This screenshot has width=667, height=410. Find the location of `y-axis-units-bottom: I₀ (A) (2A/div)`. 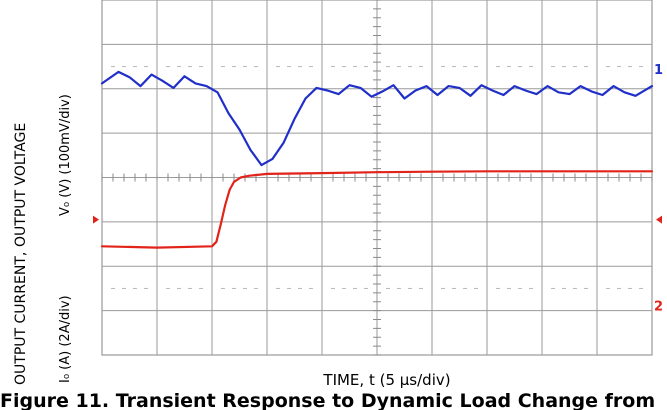

y-axis-units-bottom: I₀ (A) (2A/div) is located at coordinates (65, 339).